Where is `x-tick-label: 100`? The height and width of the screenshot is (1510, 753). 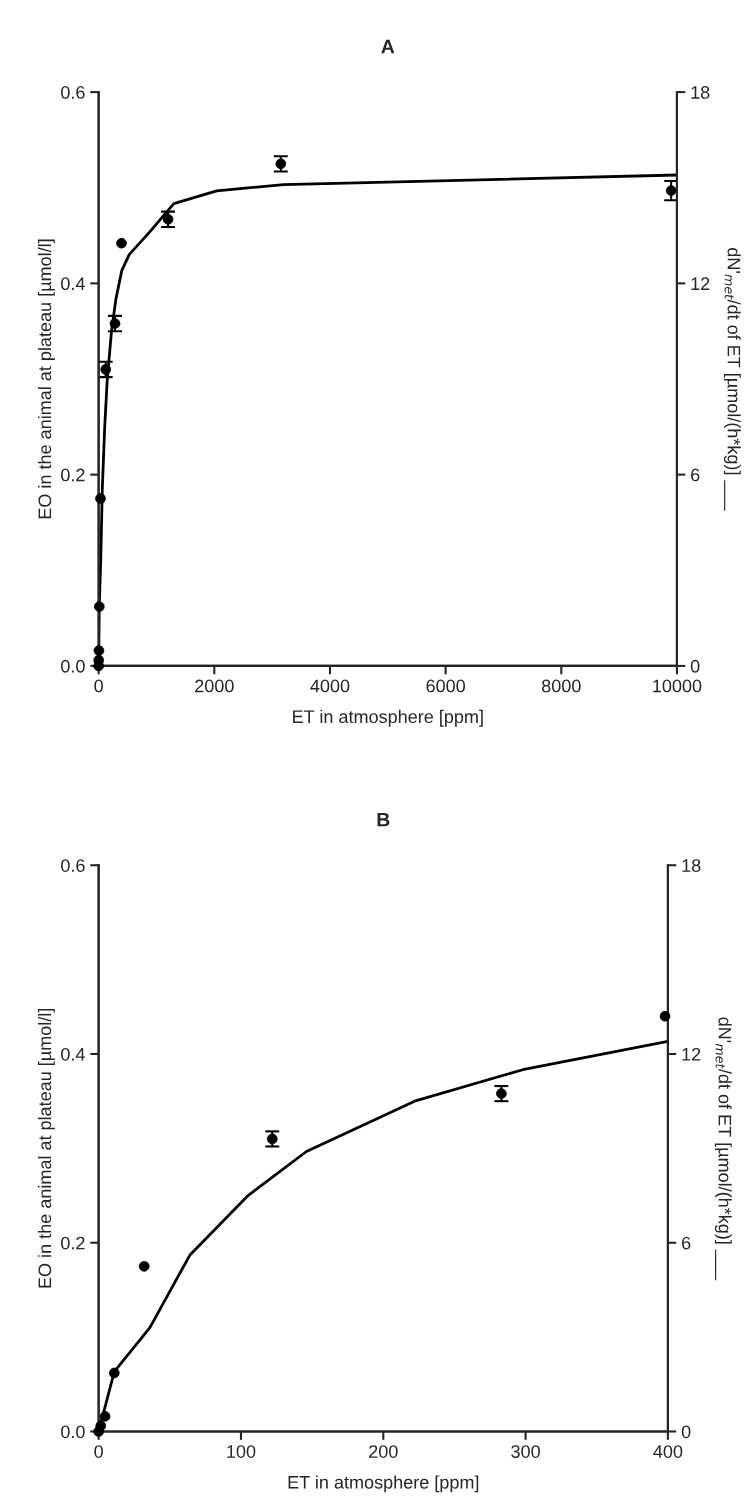
x-tick-label: 100 is located at coordinates (241, 1451).